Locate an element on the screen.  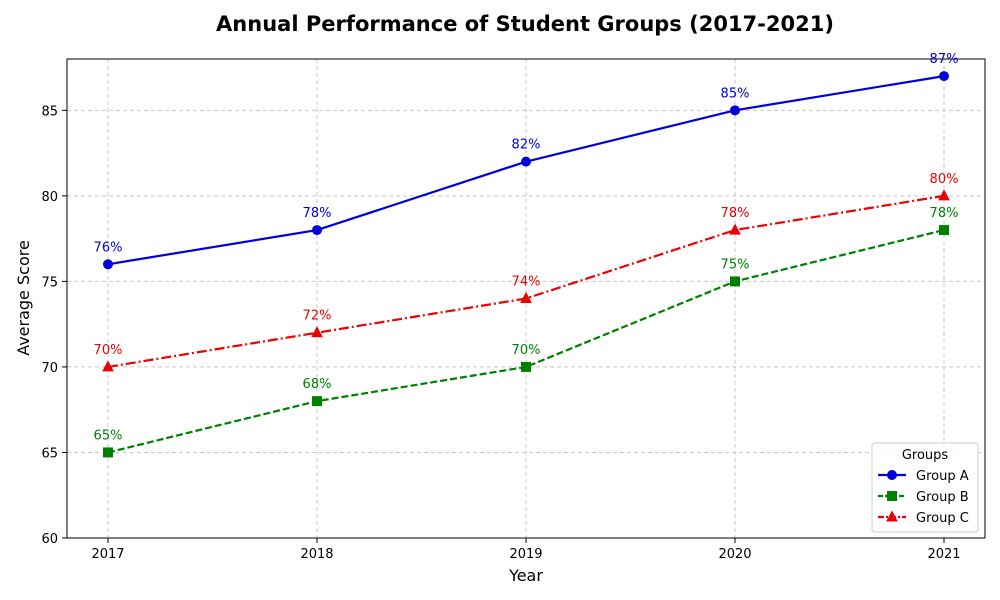
data-label: 76% is located at coordinates (108, 247).